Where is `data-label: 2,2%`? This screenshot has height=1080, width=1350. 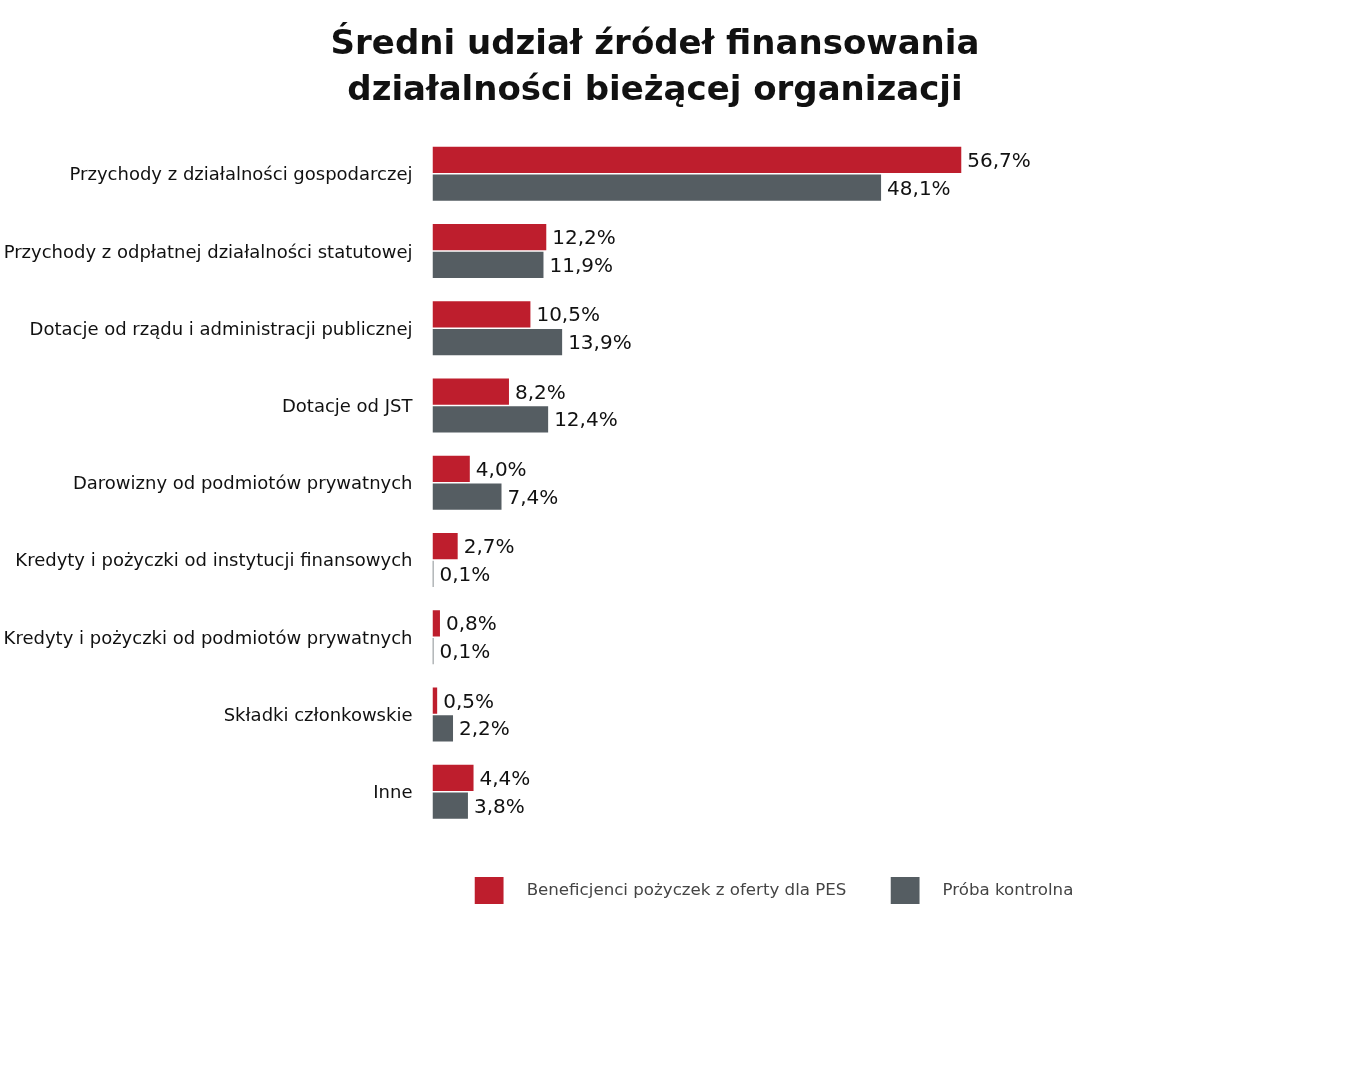
data-label: 2,2% is located at coordinates (484, 728).